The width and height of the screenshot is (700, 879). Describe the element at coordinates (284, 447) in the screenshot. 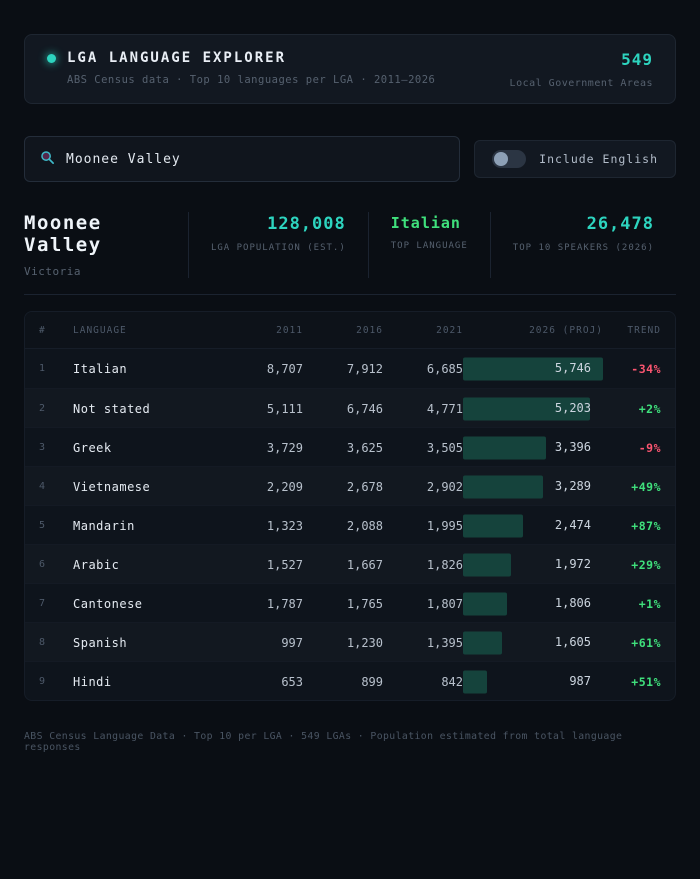

I see `cell-2011: 3,729` at that location.